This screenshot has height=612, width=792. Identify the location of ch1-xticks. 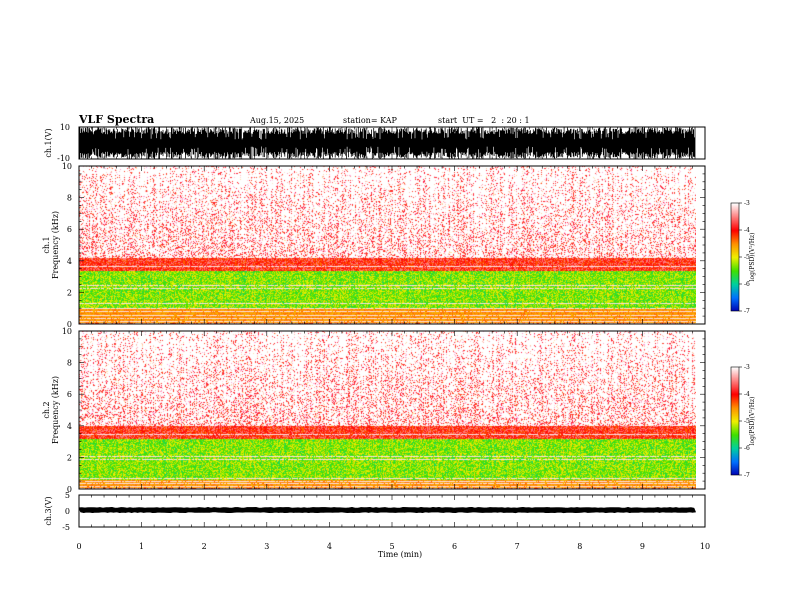
(392, 143).